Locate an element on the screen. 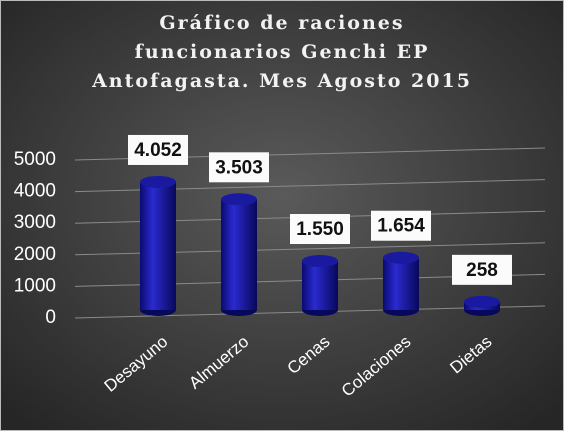 This screenshot has width=564, height=431. value-label: 4.052 is located at coordinates (158, 150).